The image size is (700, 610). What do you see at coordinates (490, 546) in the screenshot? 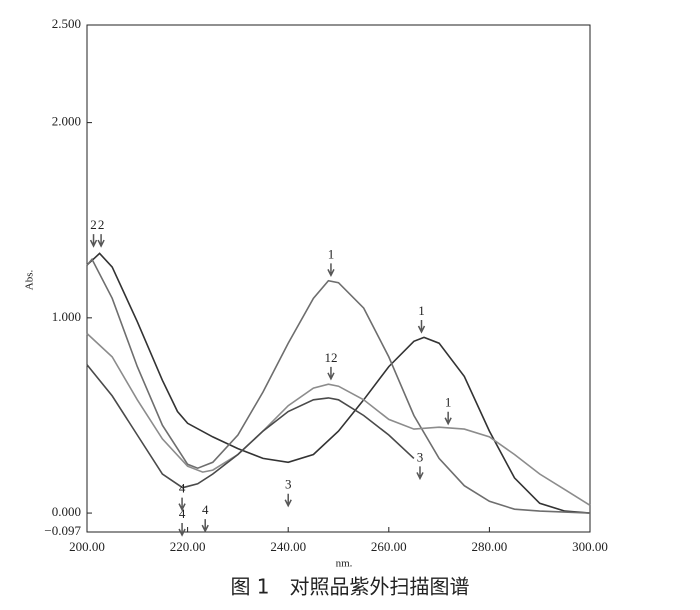
I see `x-tick-label: 280.00` at bounding box center [490, 546].